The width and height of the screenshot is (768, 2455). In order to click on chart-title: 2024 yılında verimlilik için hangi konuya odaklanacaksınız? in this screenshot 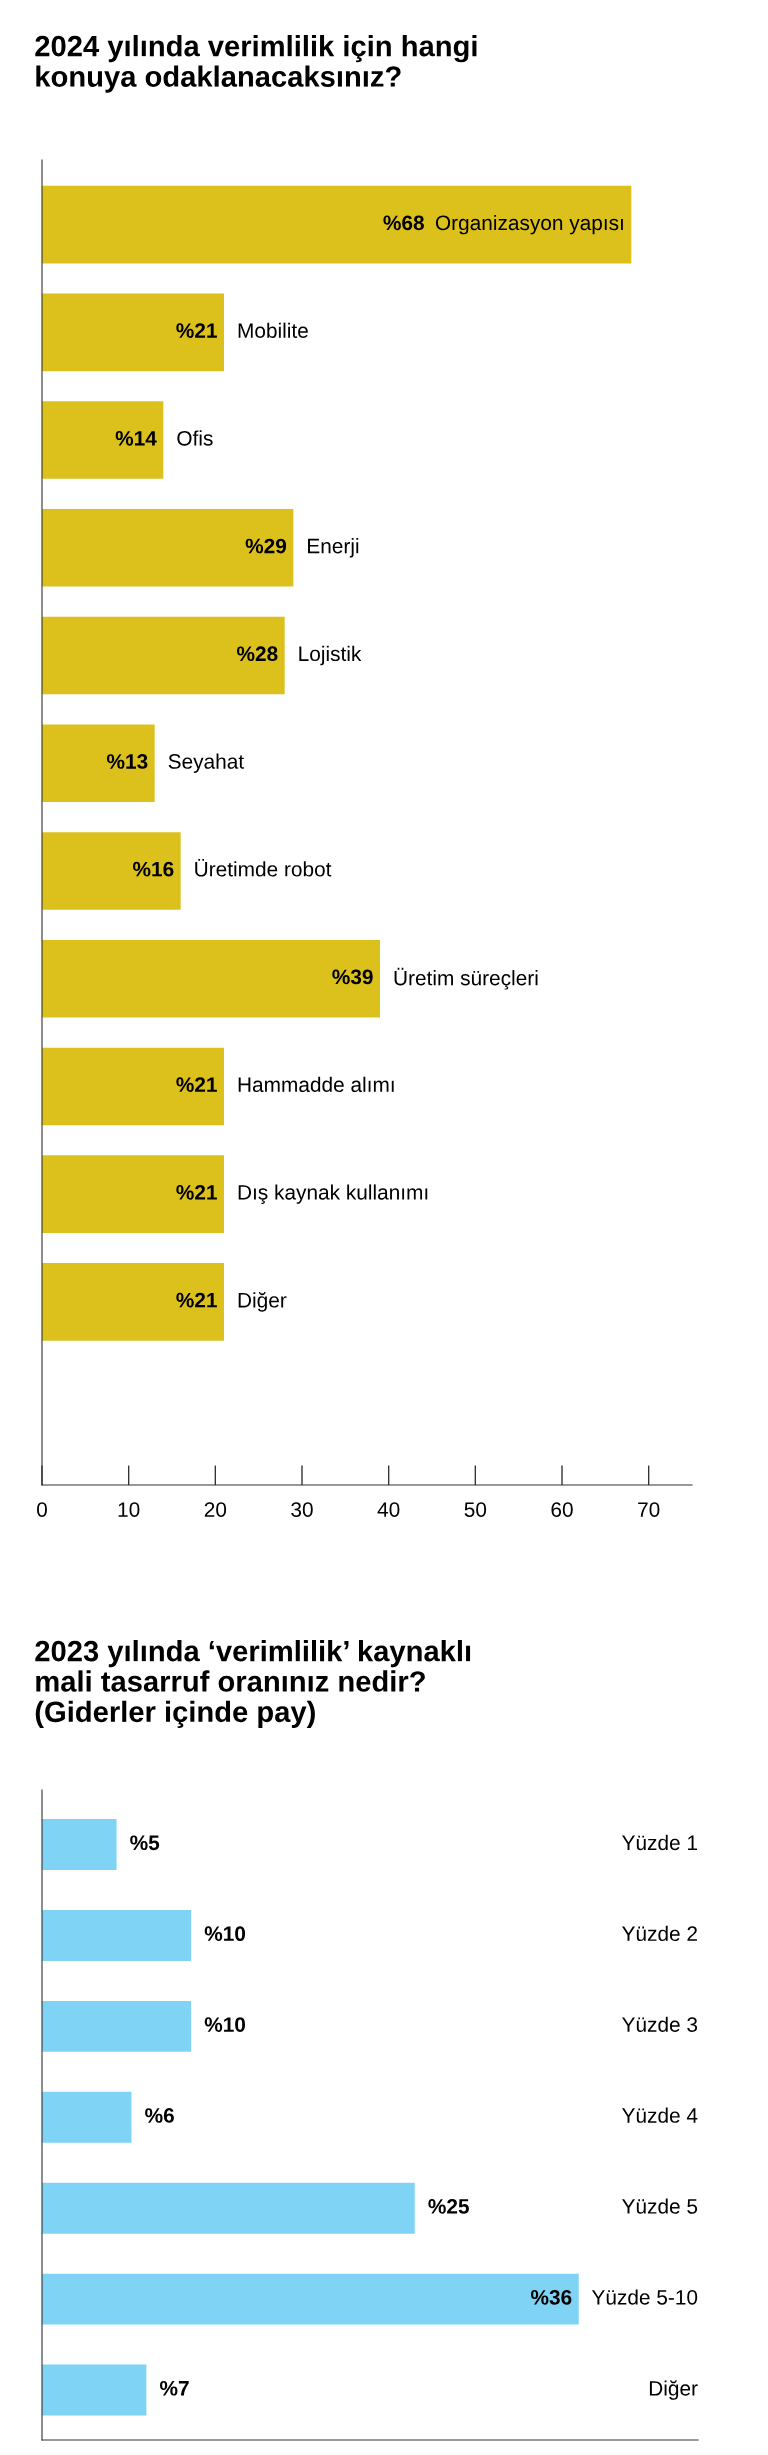, I will do `click(256, 64)`.